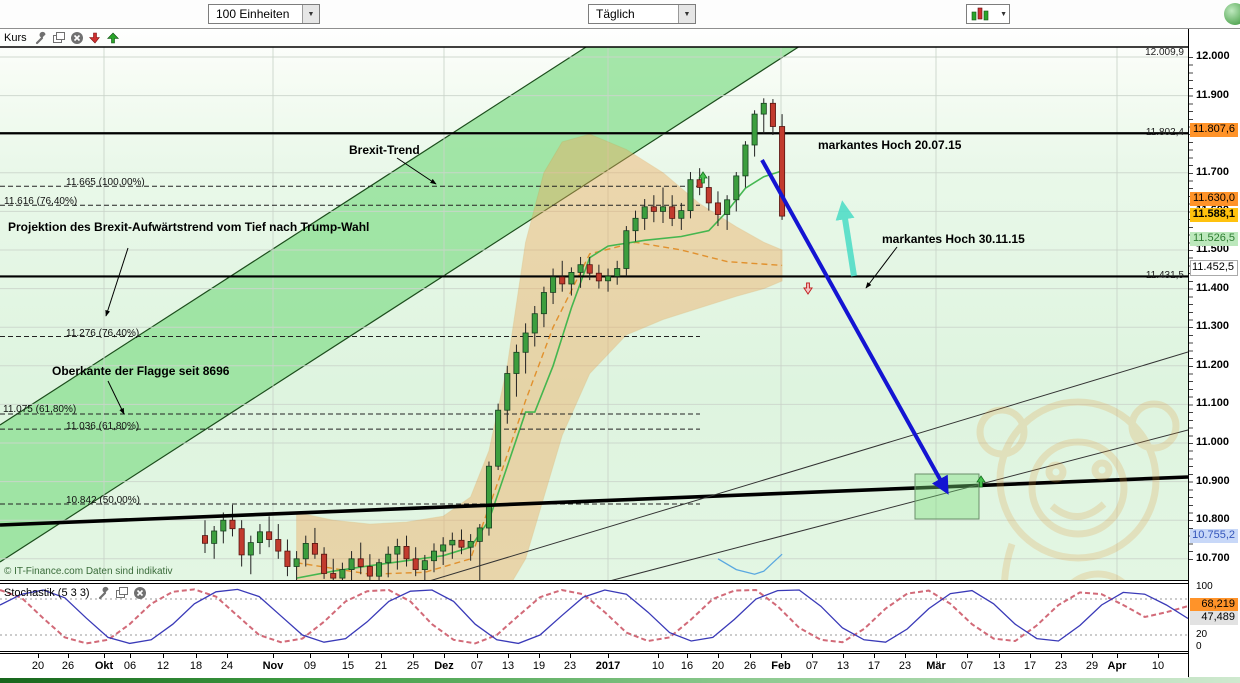  Describe the element at coordinates (1214, 605) in the screenshot. I see `stoch-badge: 68,219` at that location.